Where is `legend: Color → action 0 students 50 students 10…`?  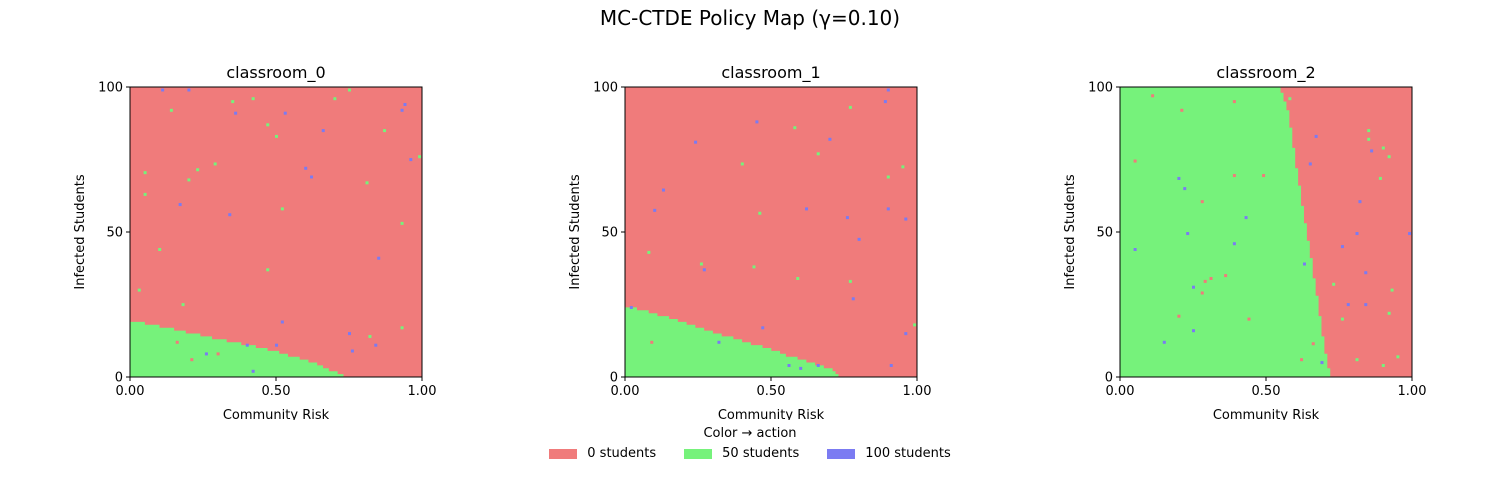
legend: Color → action 0 students 50 students 10… is located at coordinates (750, 444).